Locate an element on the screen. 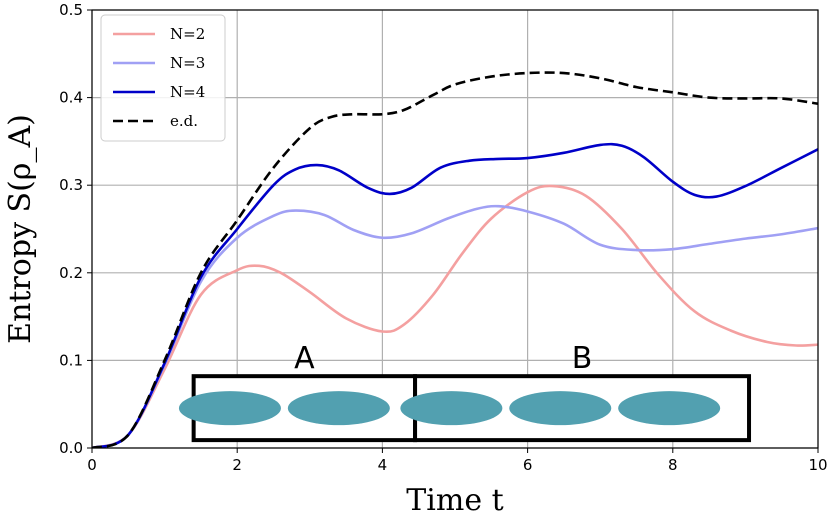 The height and width of the screenshot is (515, 830). y-tick-label: 0.5 is located at coordinates (71, 10).